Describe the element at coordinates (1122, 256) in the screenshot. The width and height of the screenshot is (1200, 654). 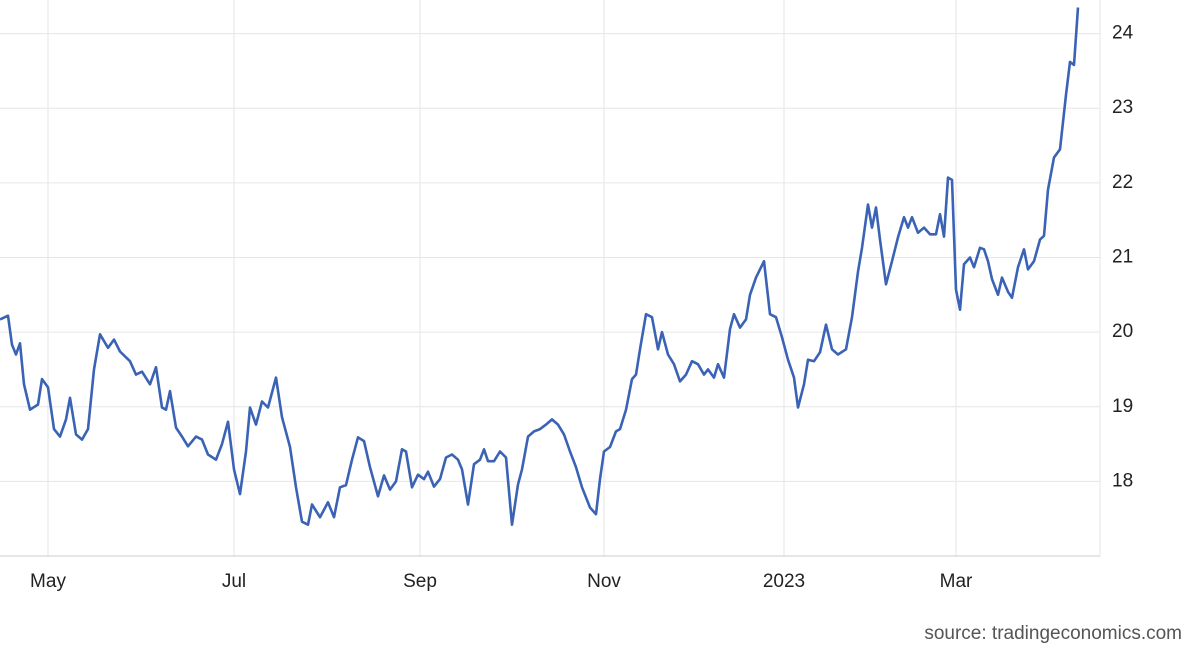
I see `y-tick-label: 21` at that location.